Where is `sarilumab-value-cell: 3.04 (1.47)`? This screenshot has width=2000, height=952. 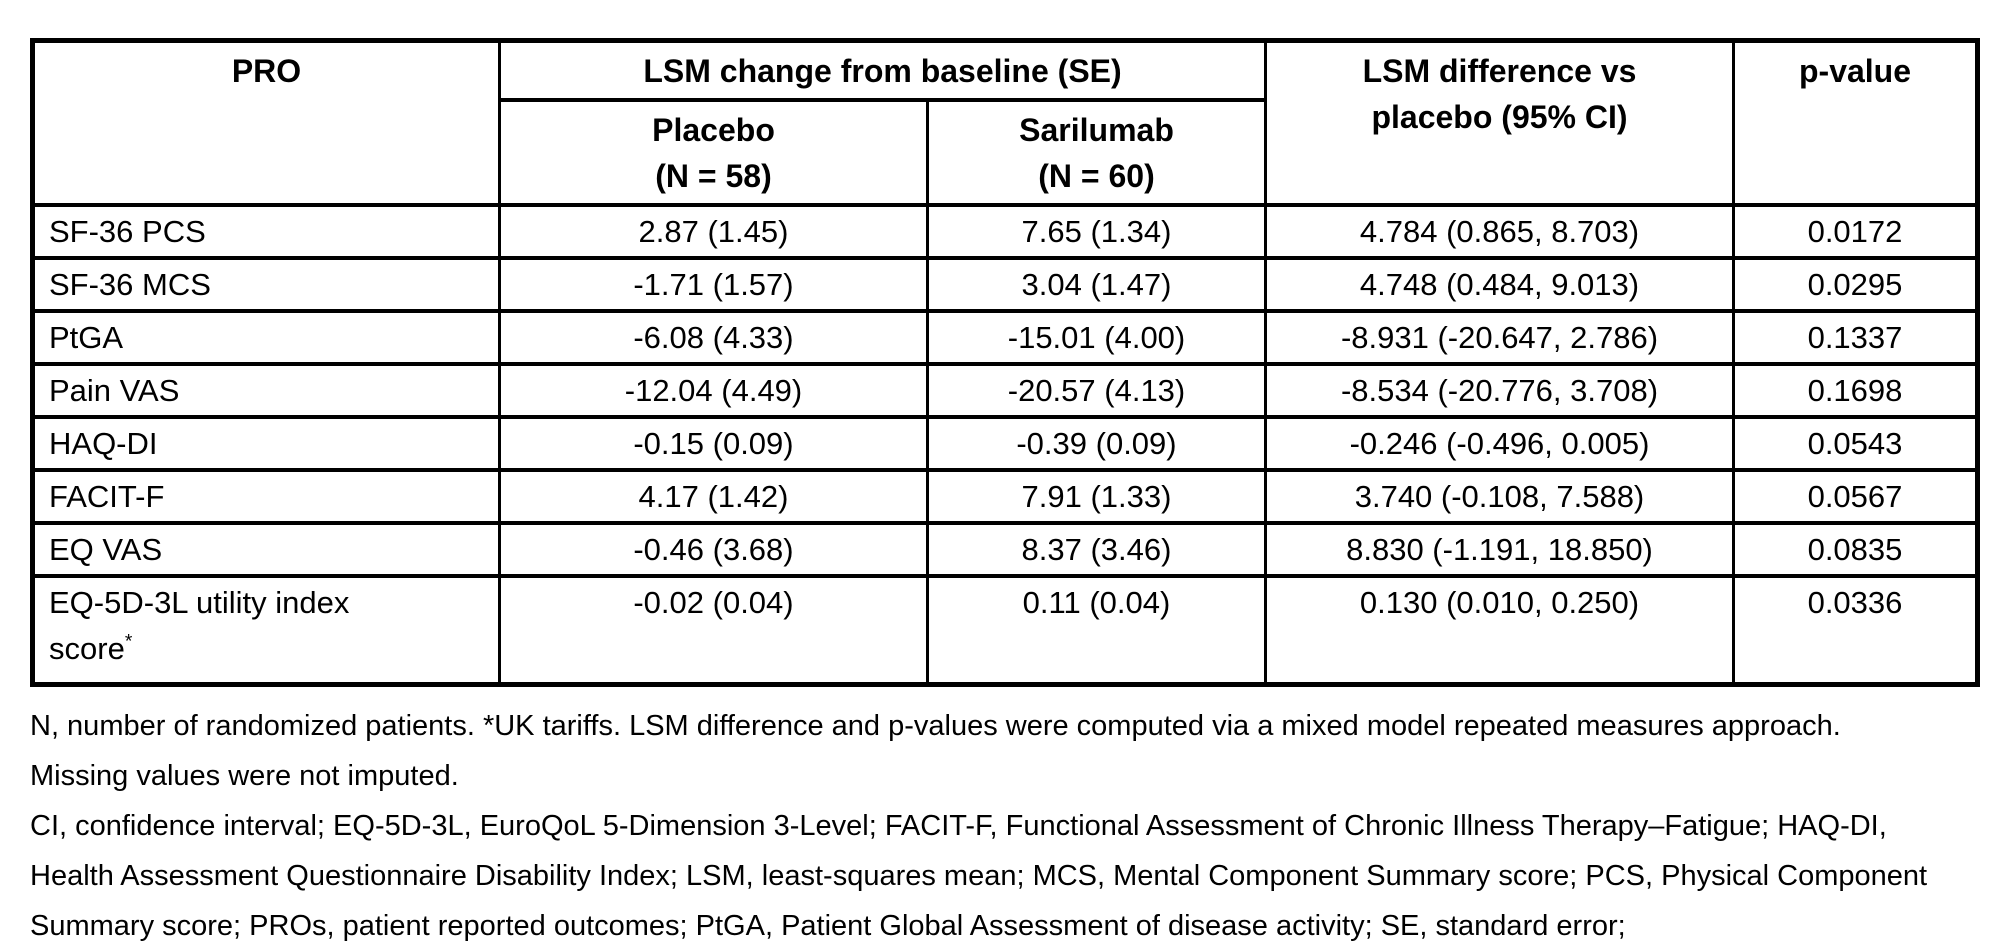
sarilumab-value-cell: 3.04 (1.47) is located at coordinates (1096, 284).